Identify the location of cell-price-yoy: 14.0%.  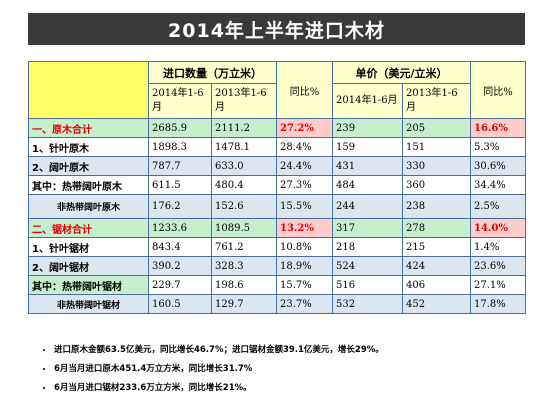
(498, 228).